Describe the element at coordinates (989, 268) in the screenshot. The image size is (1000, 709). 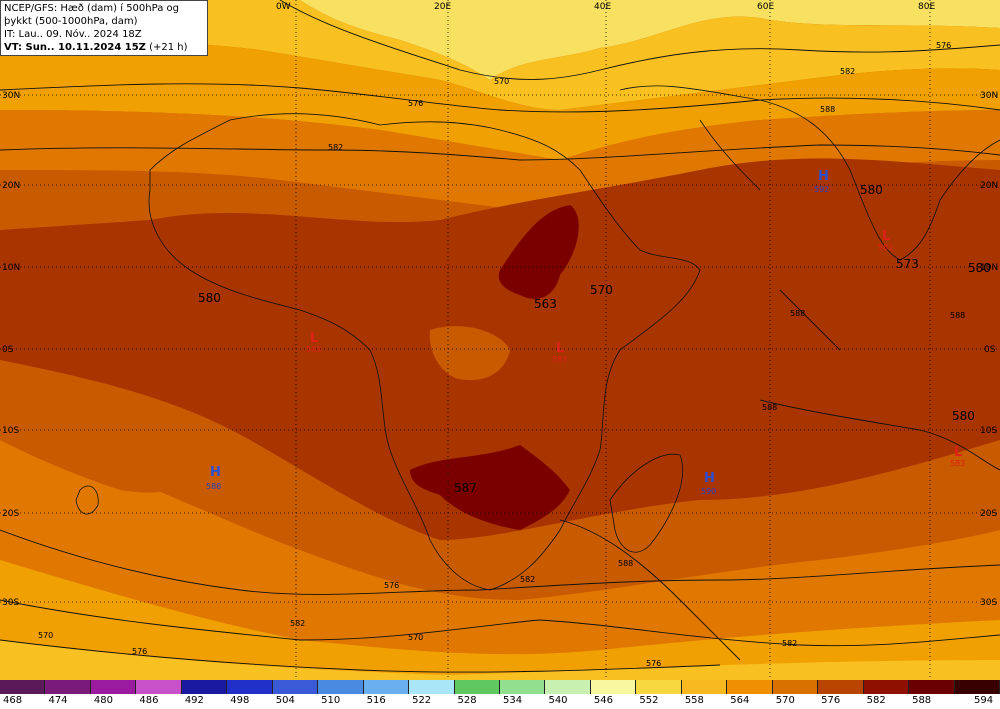
I see `lat-label-right-10N: 10N` at that location.